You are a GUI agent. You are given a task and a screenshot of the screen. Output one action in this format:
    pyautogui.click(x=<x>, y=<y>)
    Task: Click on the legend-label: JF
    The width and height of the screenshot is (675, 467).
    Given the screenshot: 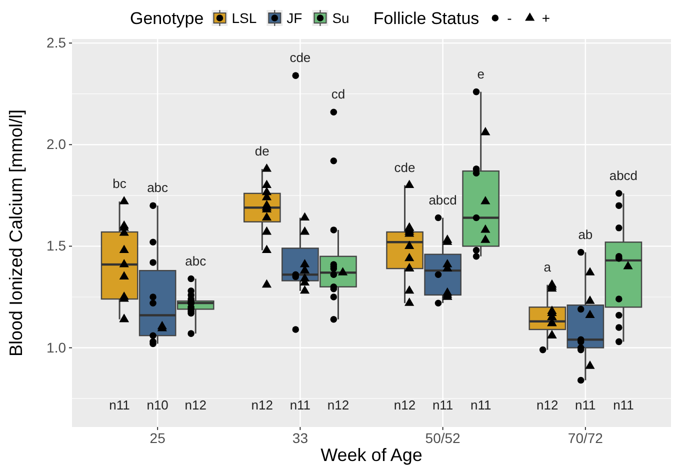 What is the action you would take?
    pyautogui.click(x=294, y=18)
    